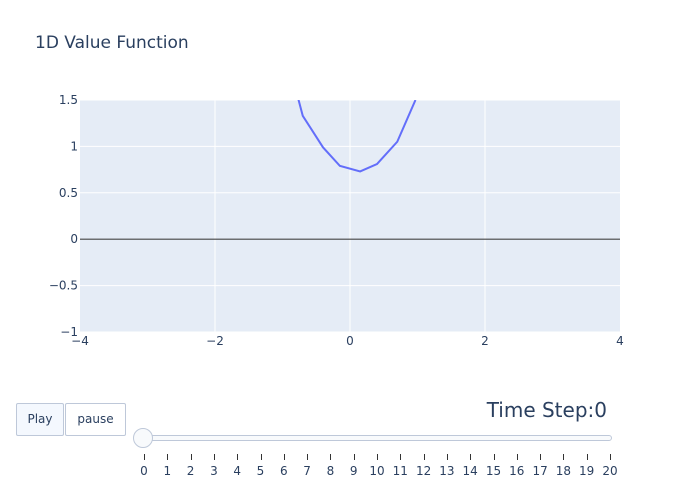 The width and height of the screenshot is (700, 500). I want to click on y-tick-label: 0, so click(74, 239).